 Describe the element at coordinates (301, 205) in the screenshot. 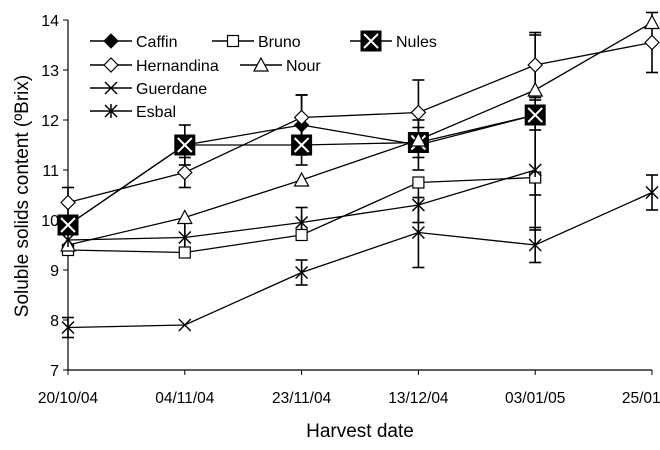

I see `markers-esbal` at that location.